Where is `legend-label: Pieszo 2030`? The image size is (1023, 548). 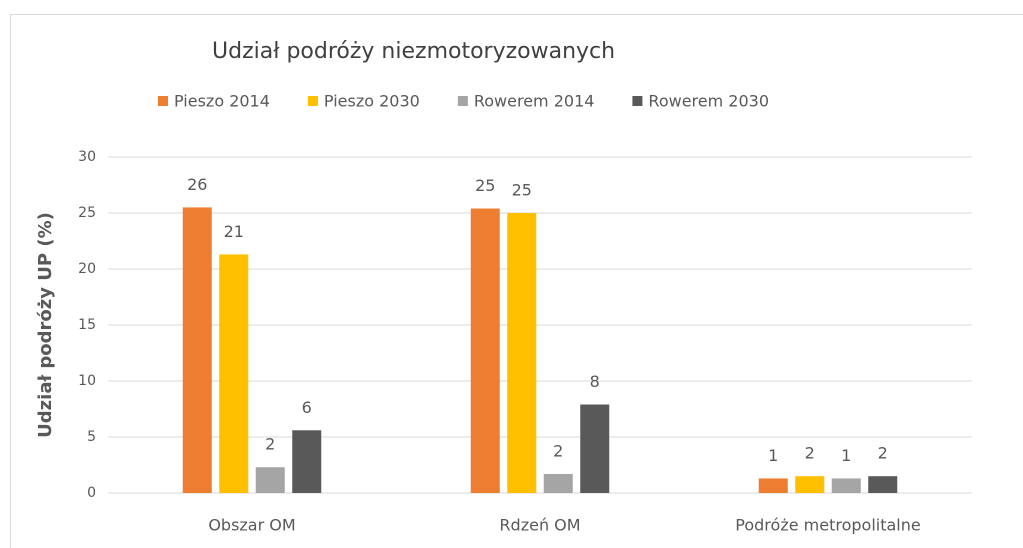
legend-label: Pieszo 2030 is located at coordinates (372, 101).